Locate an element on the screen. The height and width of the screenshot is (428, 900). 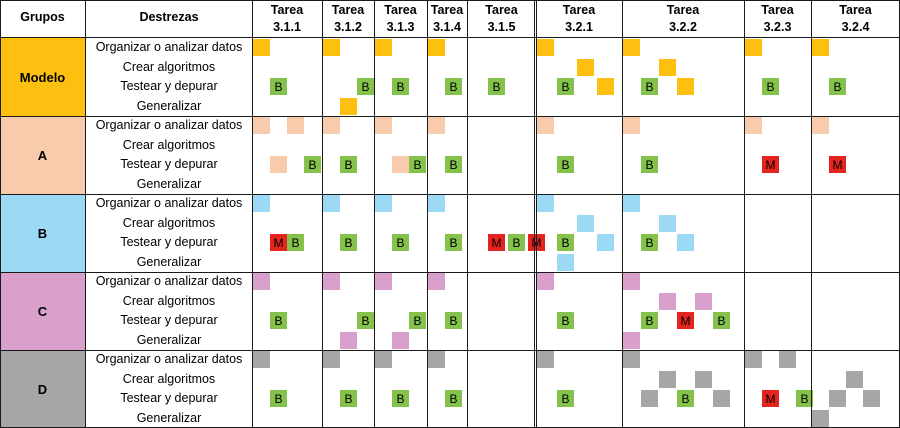
task-header: Tarea 3.2.4 is located at coordinates (855, 19).